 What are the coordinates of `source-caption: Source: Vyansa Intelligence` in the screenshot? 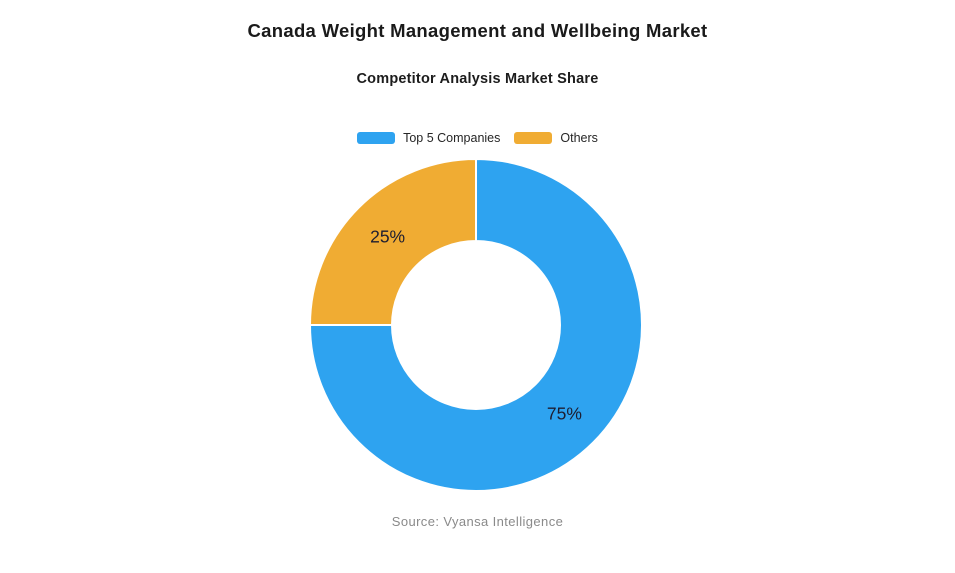 It's located at (477, 521).